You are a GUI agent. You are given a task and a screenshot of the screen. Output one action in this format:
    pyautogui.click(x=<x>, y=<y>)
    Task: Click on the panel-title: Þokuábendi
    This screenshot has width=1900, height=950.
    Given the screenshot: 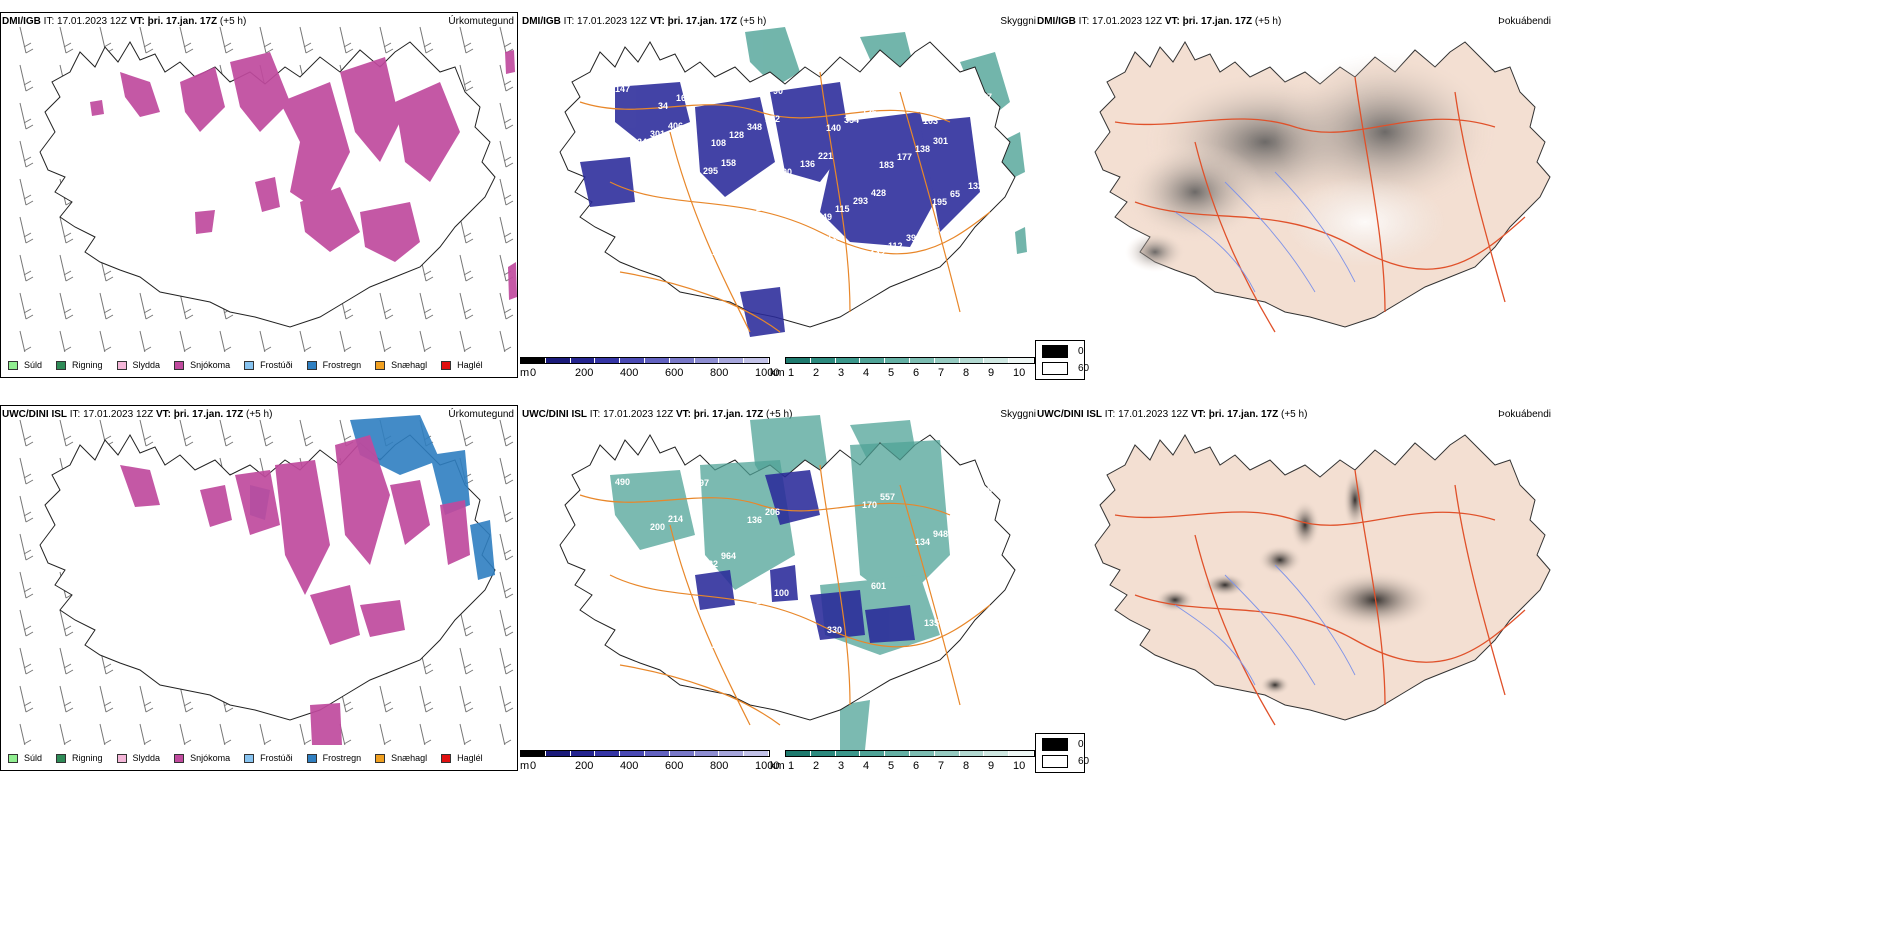 What is the action you would take?
    pyautogui.click(x=1524, y=21)
    